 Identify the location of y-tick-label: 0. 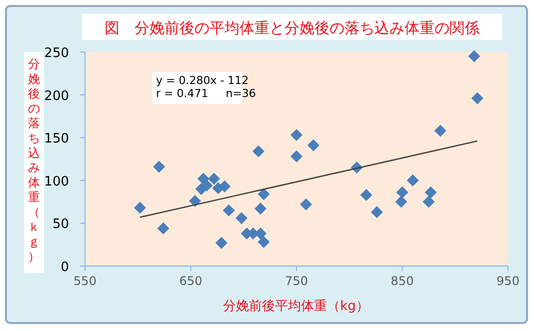
(64, 267).